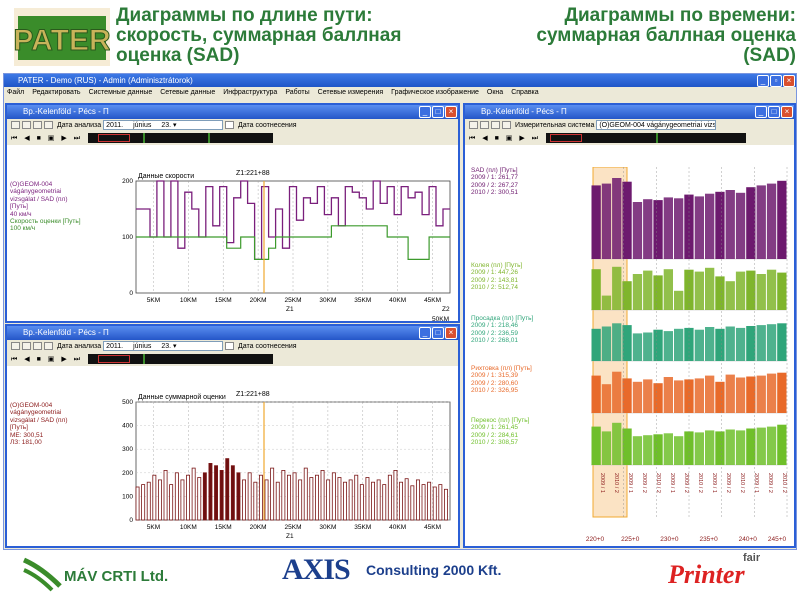 Image resolution: width=800 pixels, height=600 pixels. I want to click on mav-text: MÁV CRTI Ltd., so click(116, 576).